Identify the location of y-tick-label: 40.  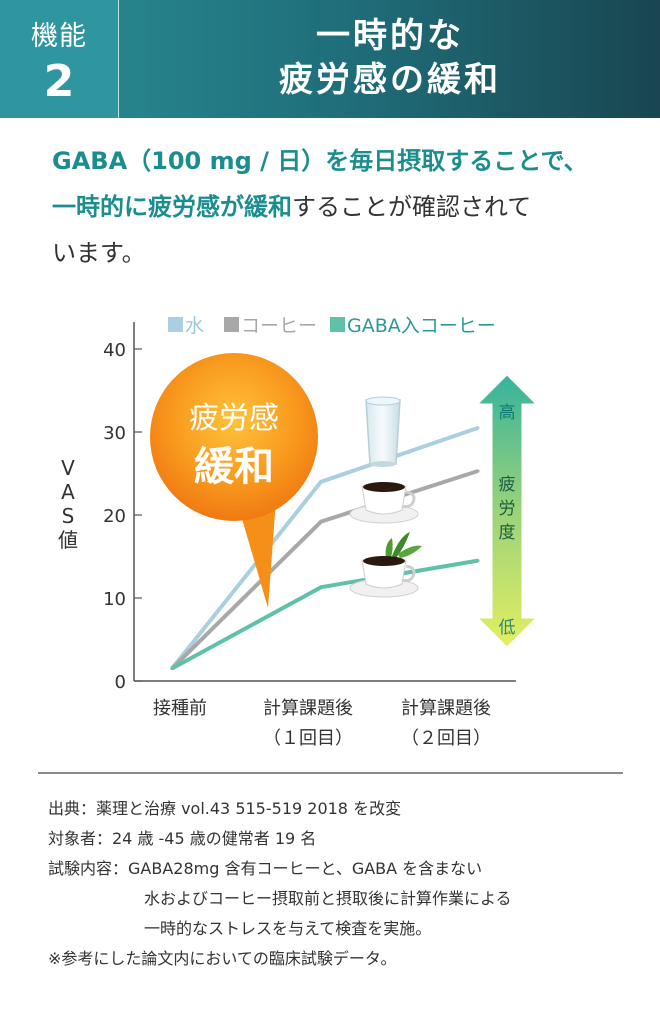
(114, 350).